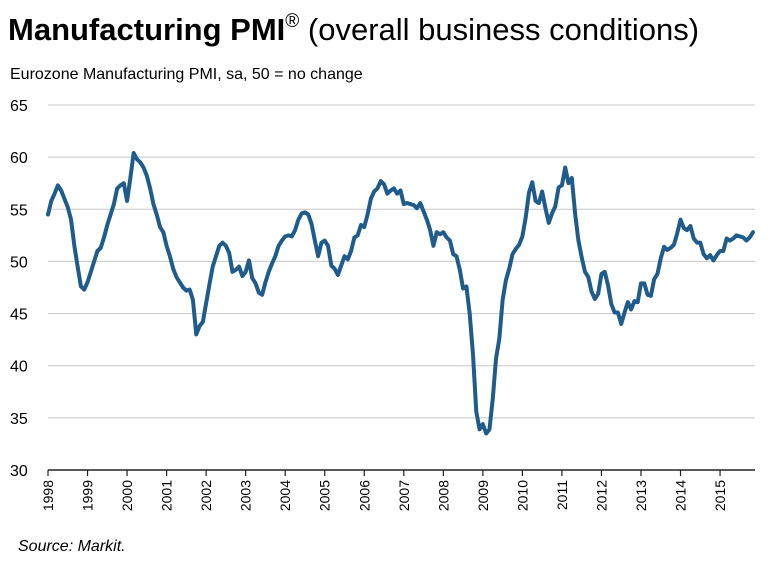  What do you see at coordinates (292, 21) in the screenshot?
I see `title-mark: ®` at bounding box center [292, 21].